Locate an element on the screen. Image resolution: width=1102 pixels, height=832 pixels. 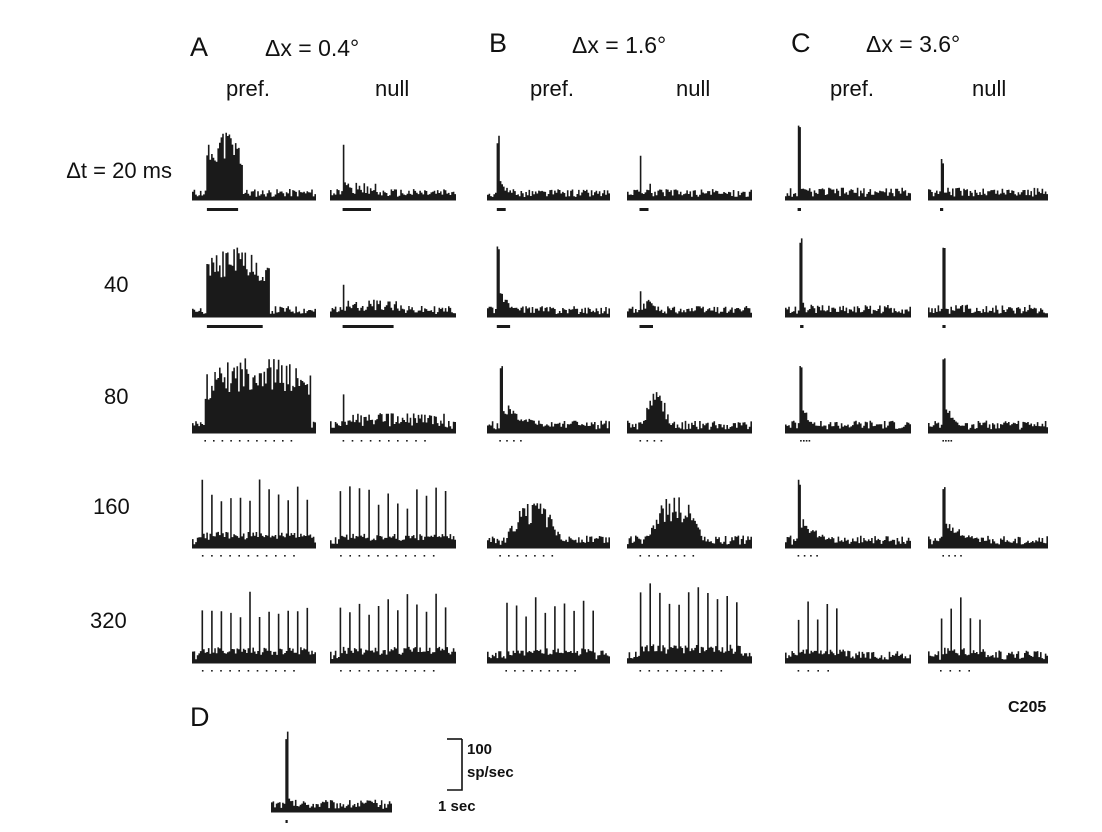
histogram-c-pref-dt20-stim-bar is located at coordinates (799, 209).